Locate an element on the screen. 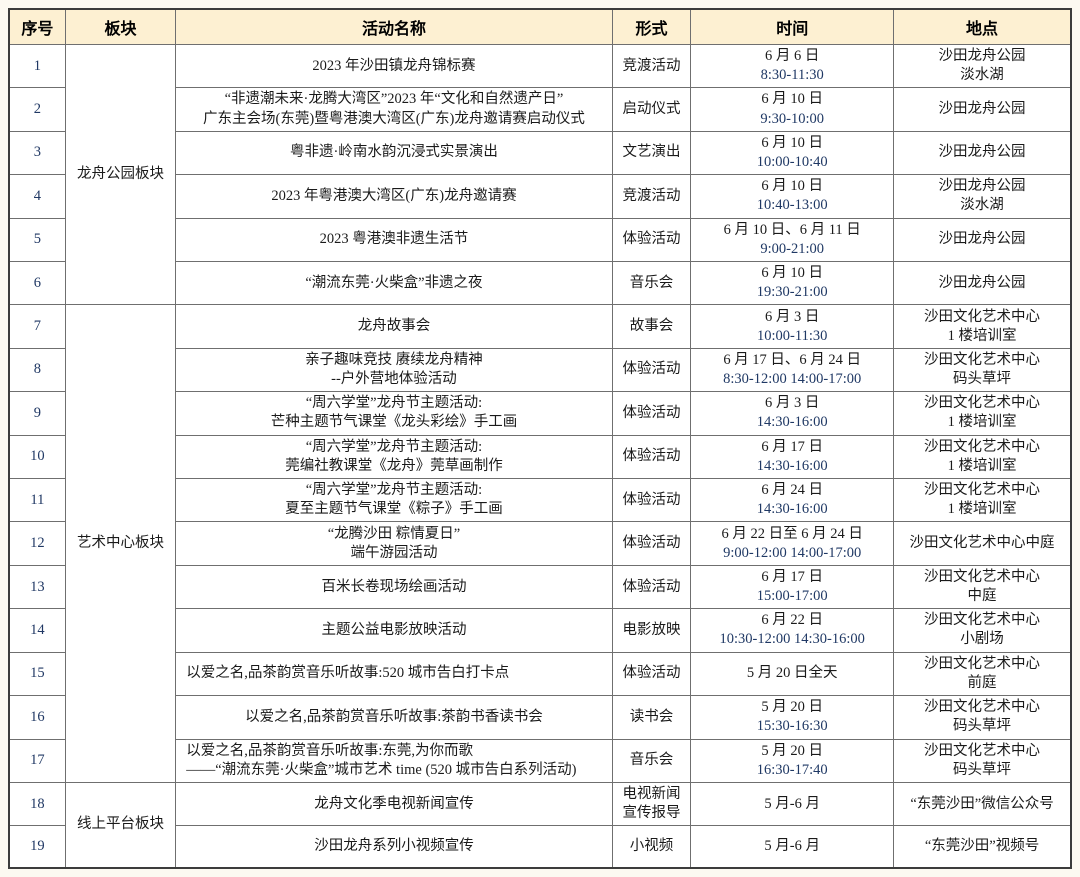  cell-serial: 8 is located at coordinates (37, 370).